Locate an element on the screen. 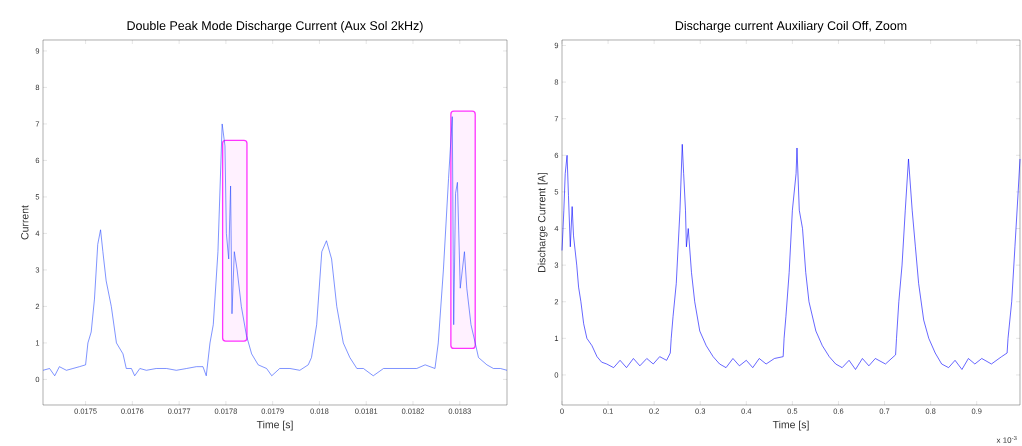 This screenshot has width=1022, height=446. y-axis-title: Discharge Current [A] is located at coordinates (542, 222).